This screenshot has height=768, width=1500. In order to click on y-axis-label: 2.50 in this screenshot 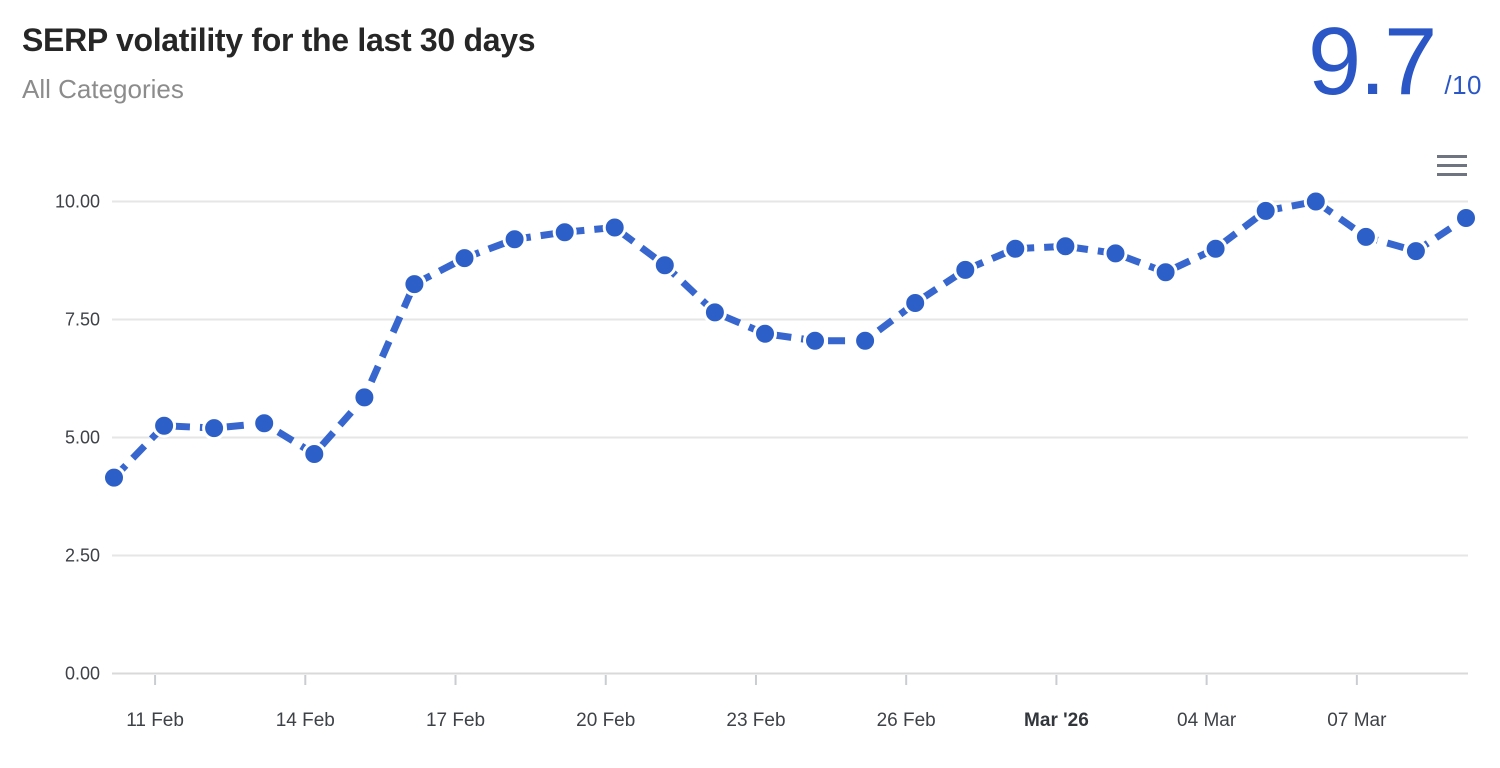, I will do `click(82, 556)`.